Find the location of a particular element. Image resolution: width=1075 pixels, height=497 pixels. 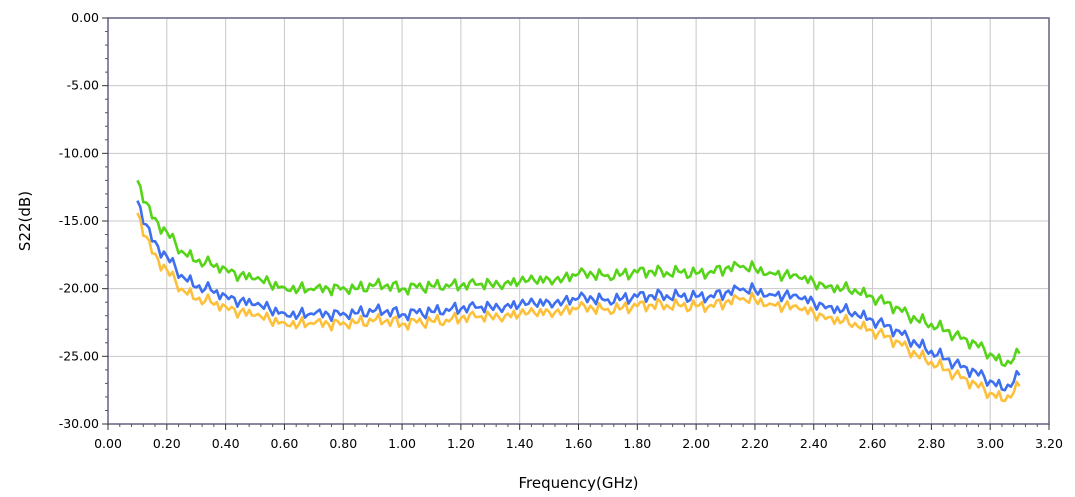

x-tick-label: 2.40 is located at coordinates (814, 443).